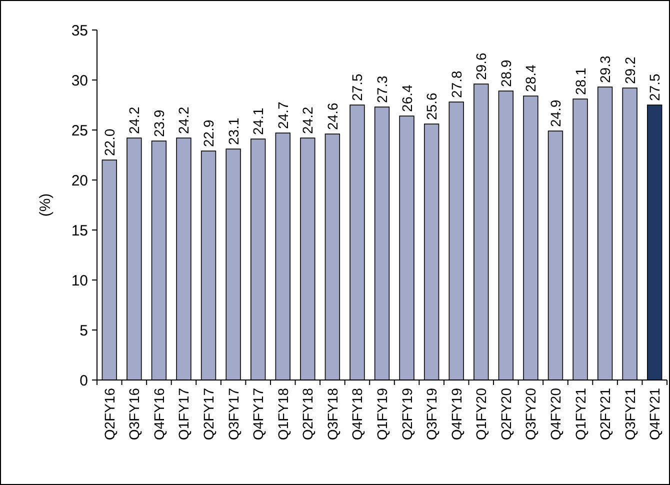  Describe the element at coordinates (406, 414) in the screenshot. I see `x-tick-label: Q2FY19` at that location.